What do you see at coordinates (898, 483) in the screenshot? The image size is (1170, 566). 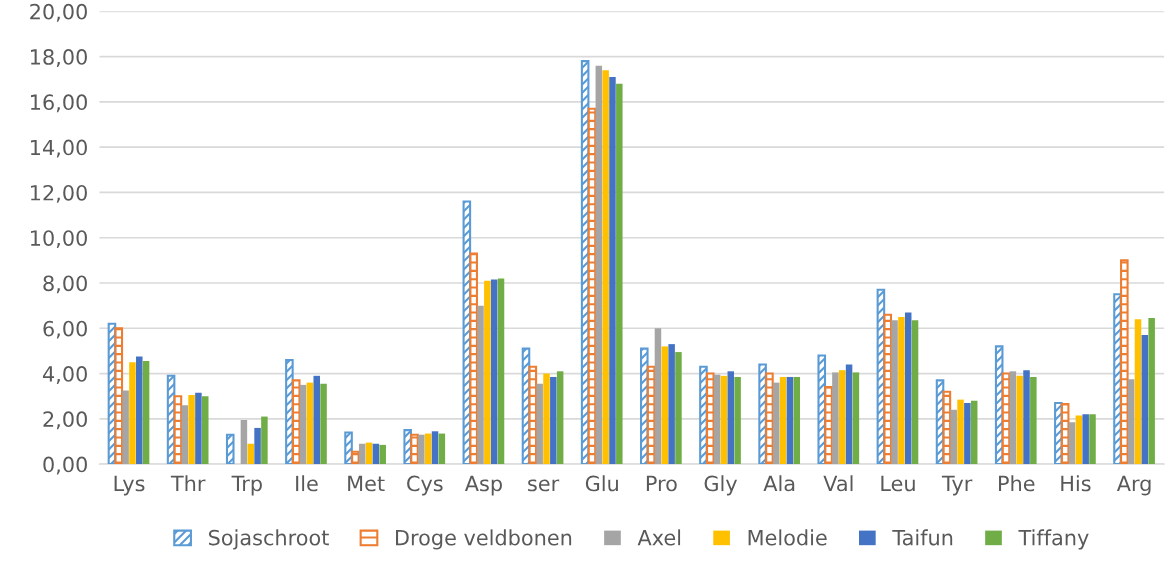 I see `x-tick-label: Leu` at bounding box center [898, 483].